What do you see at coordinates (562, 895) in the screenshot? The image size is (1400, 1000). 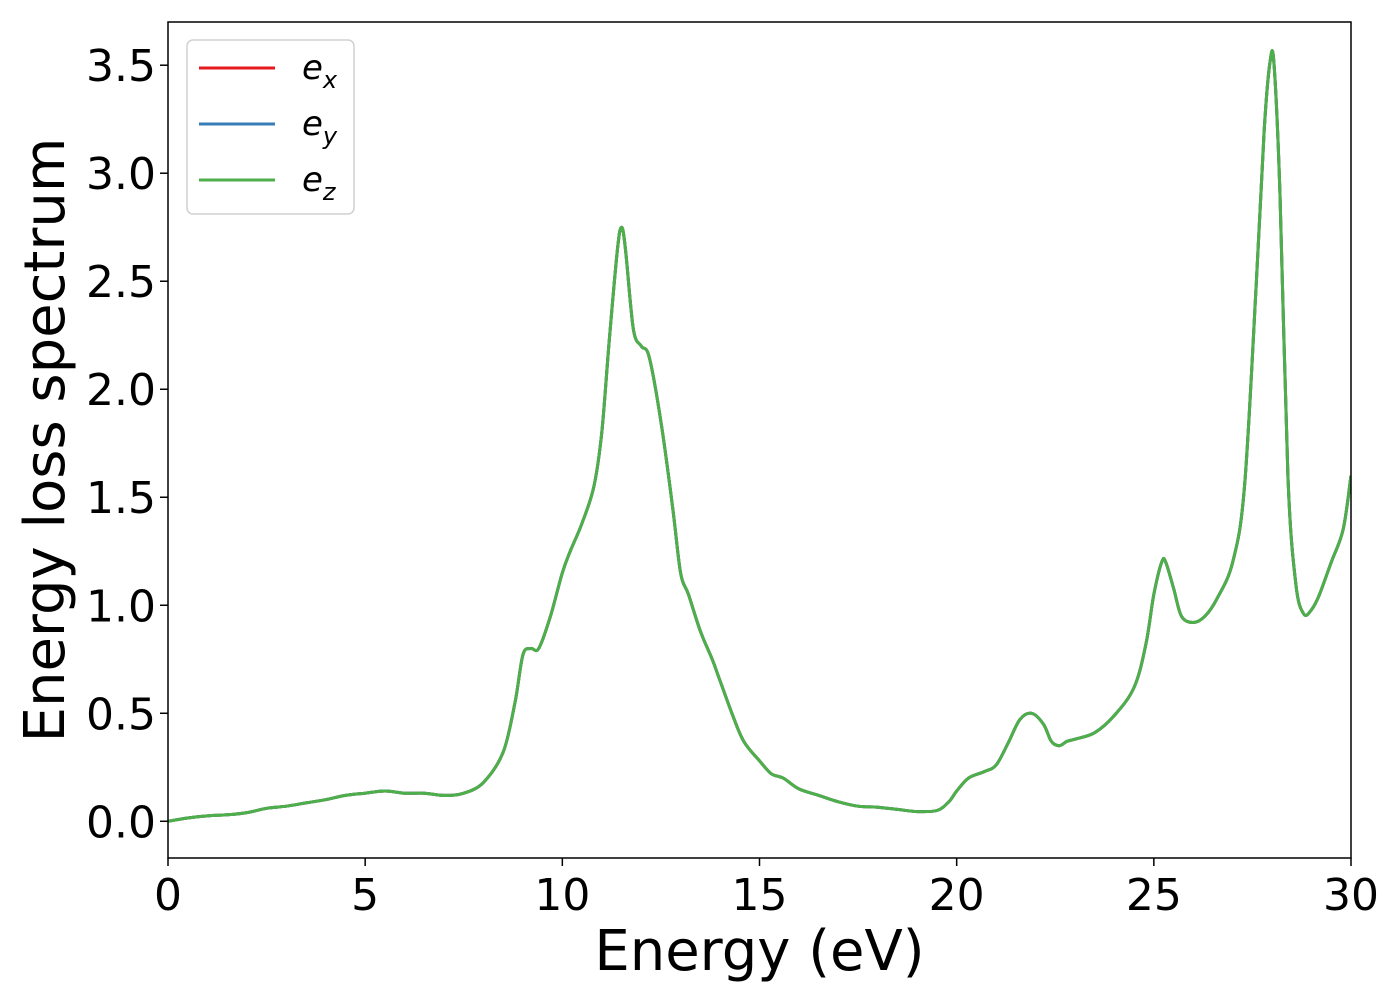 I see `x-tick-label: 10` at bounding box center [562, 895].